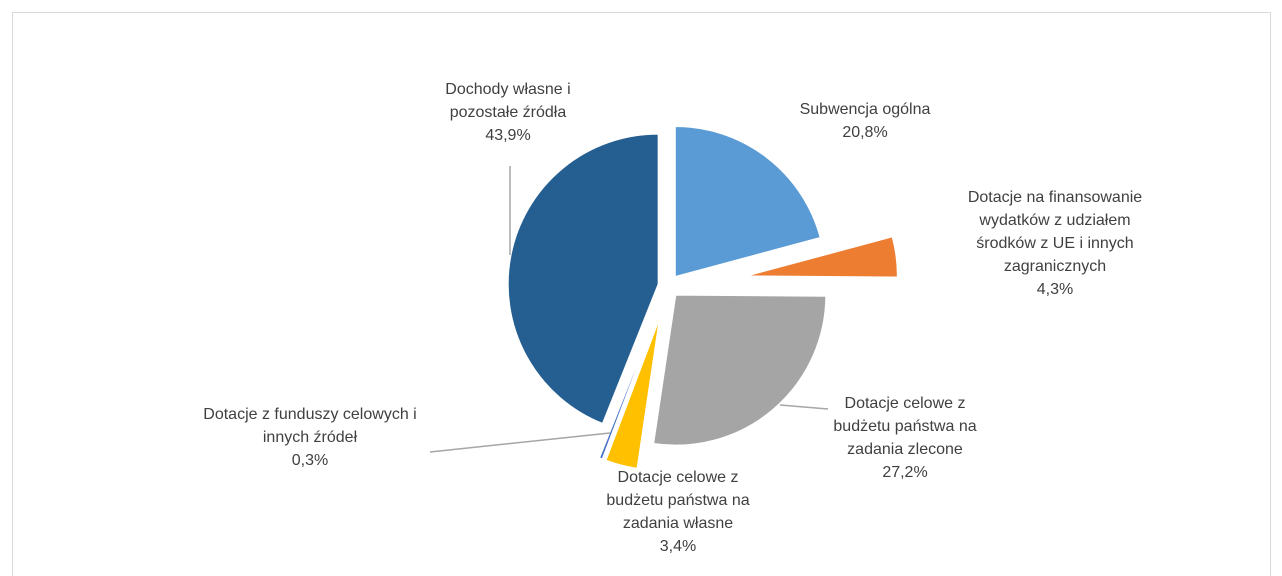 This screenshot has height=576, width=1282. I want to click on value-label: 4,3%, so click(1055, 289).